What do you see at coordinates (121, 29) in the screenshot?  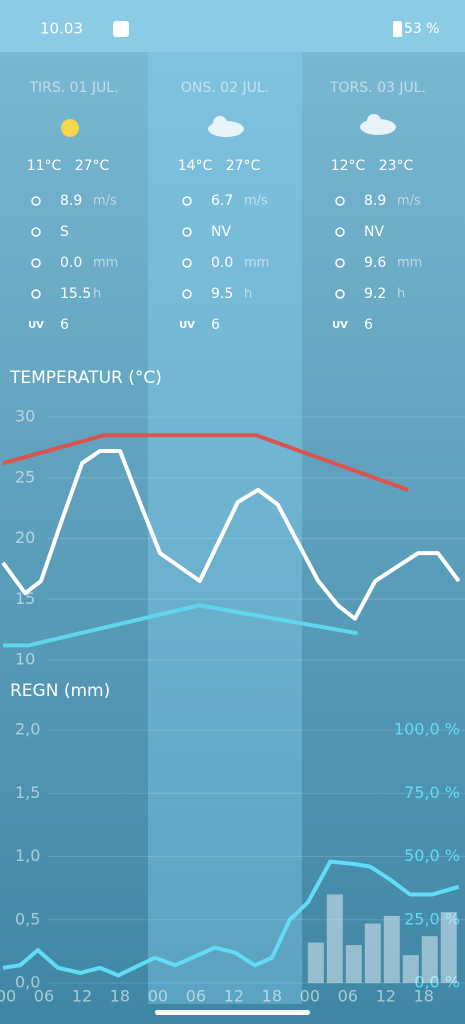 I see `status-icon` at bounding box center [121, 29].